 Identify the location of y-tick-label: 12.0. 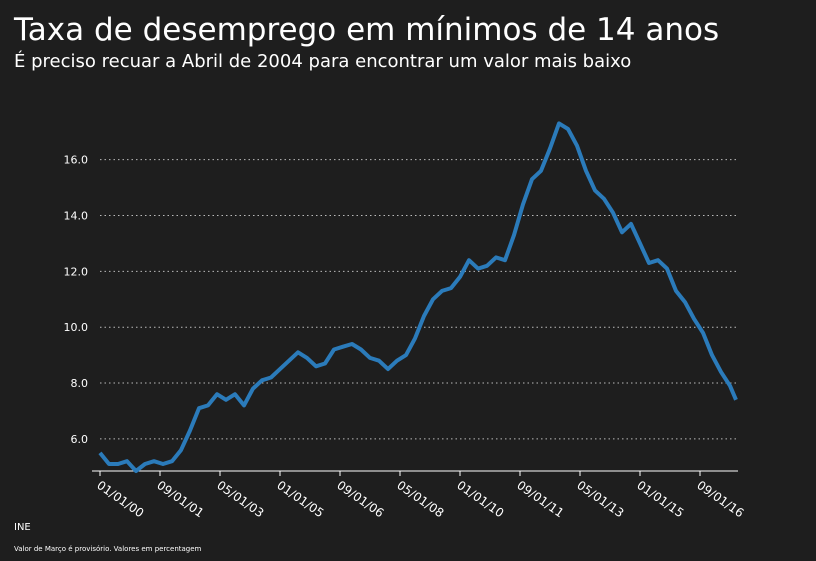
(76, 271).